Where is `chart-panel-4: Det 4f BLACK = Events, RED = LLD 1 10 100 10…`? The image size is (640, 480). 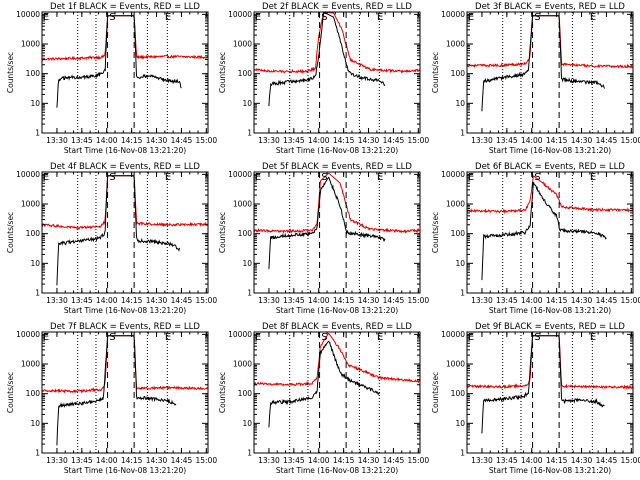
chart-panel-4: Det 4f BLACK = Events, RED = LLD 1 10 100 10… is located at coordinates (111, 238).